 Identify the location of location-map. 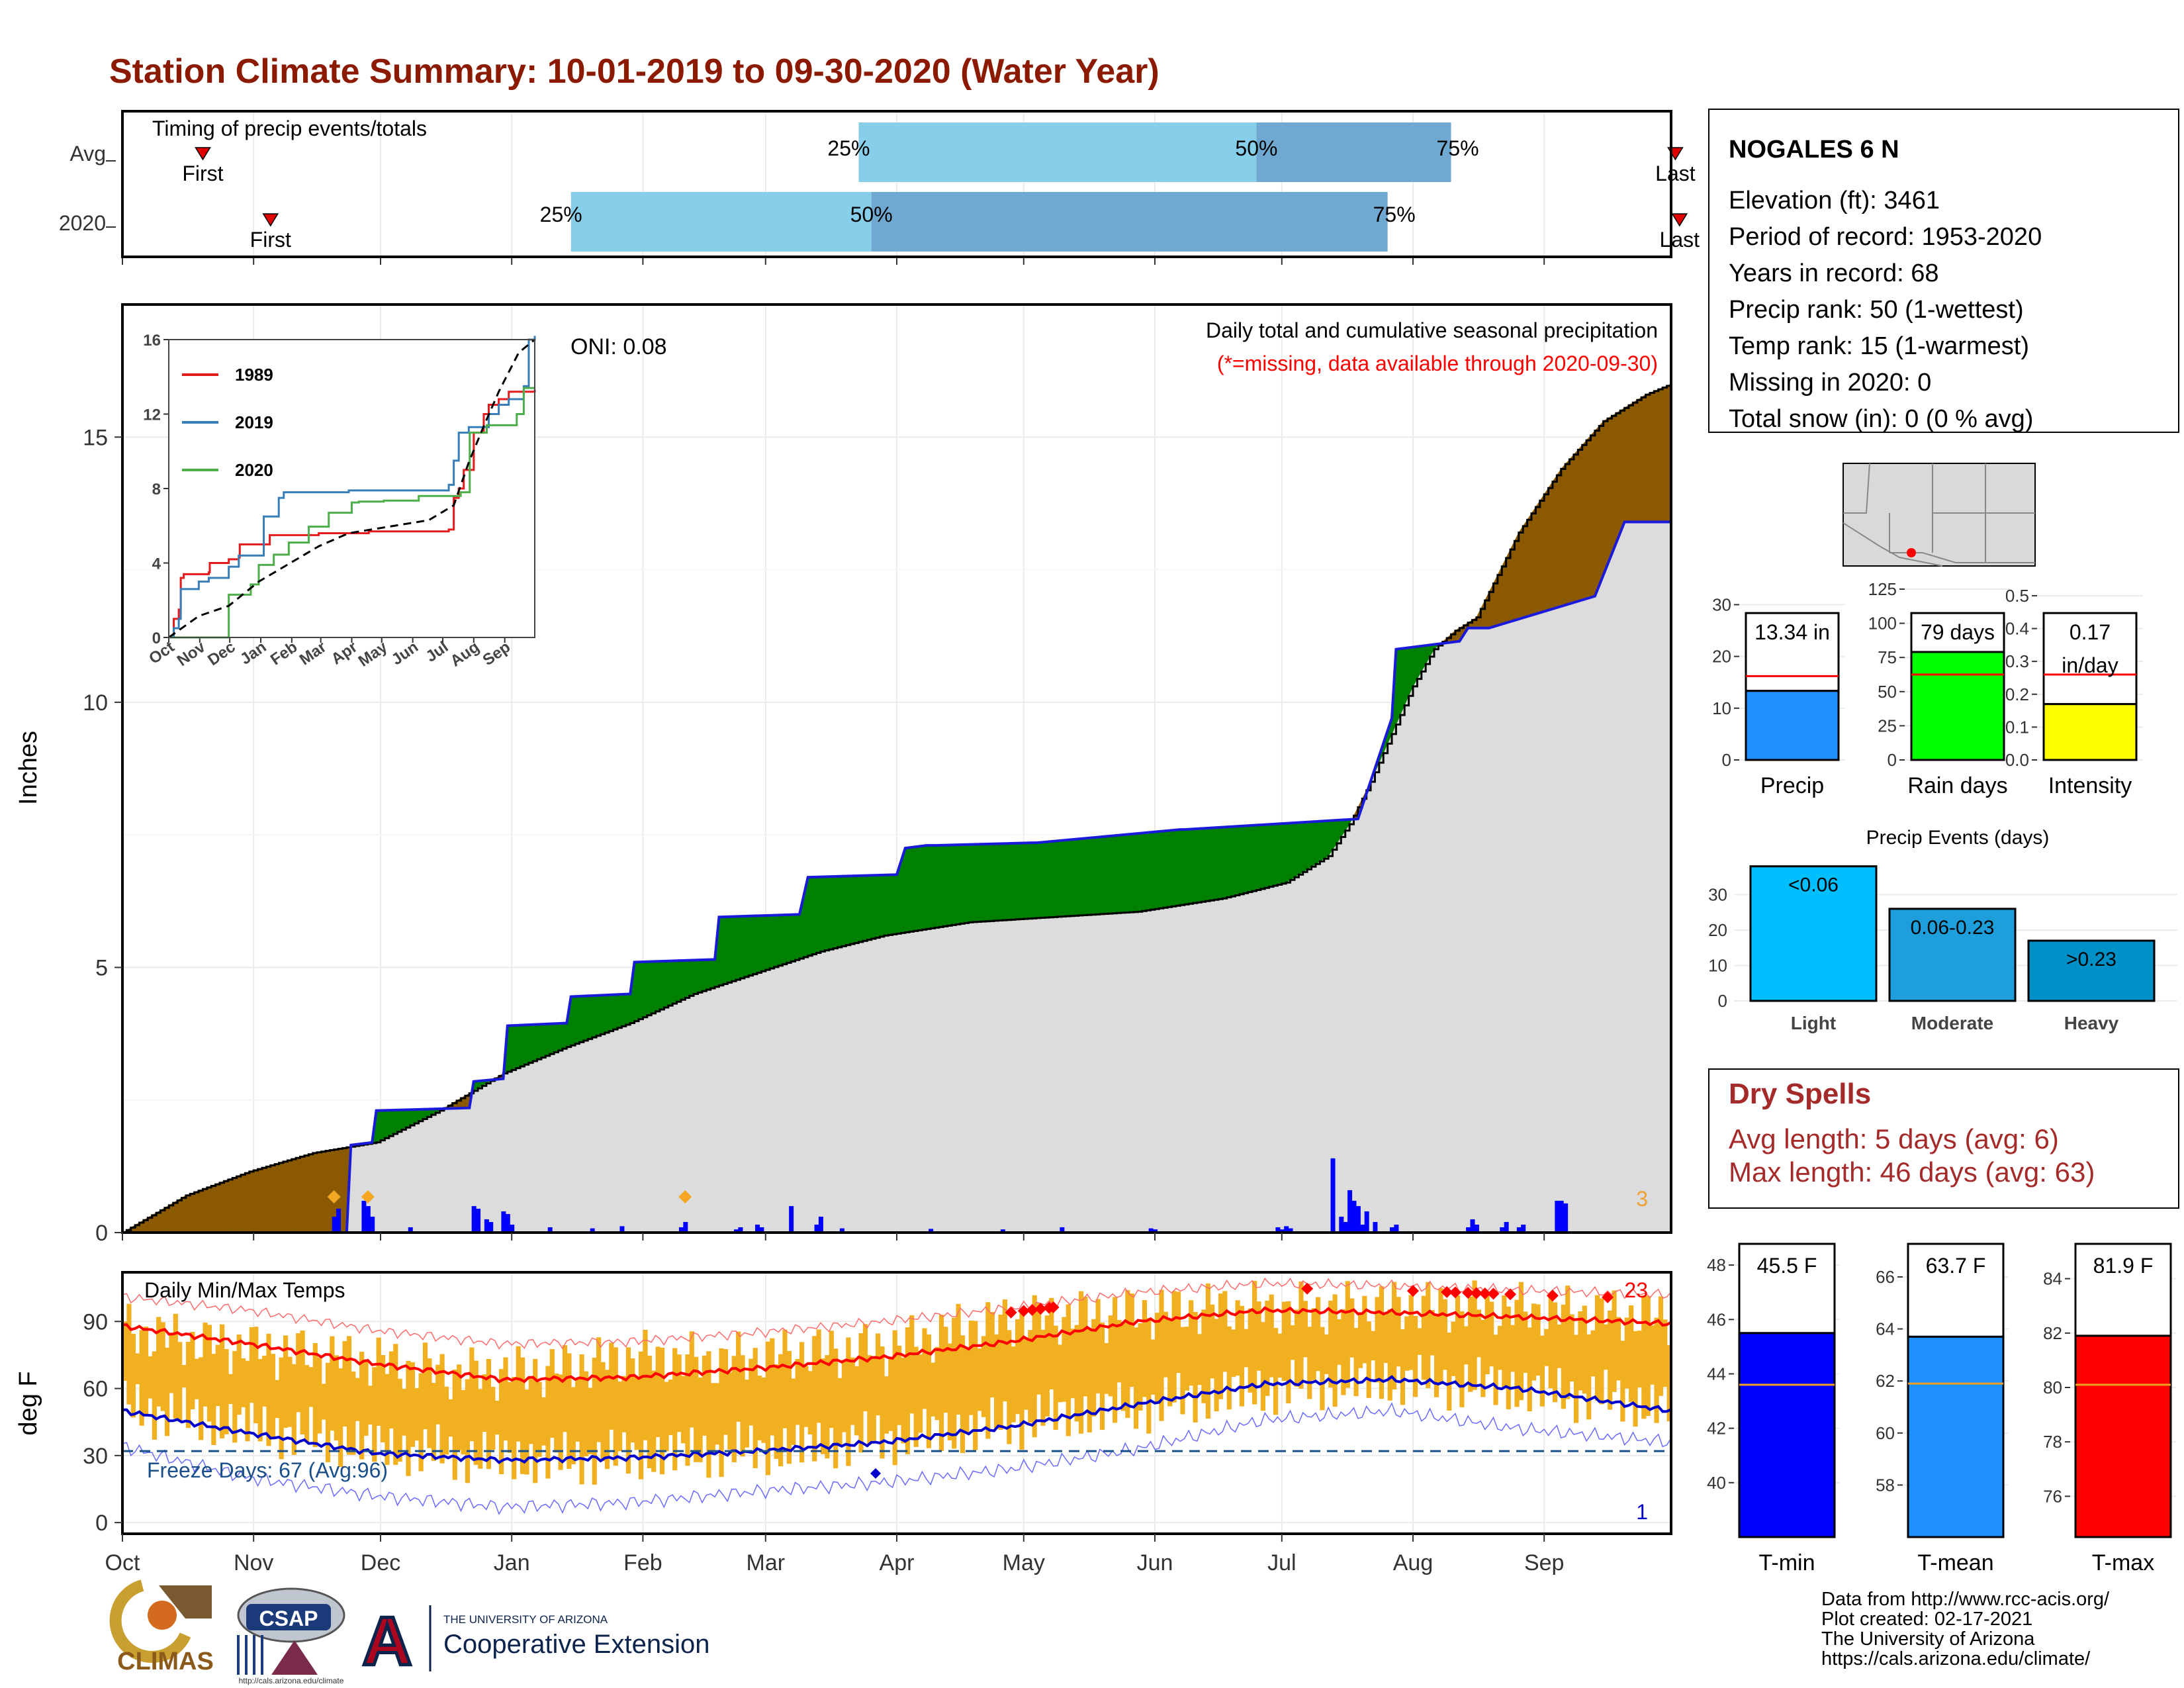
(1940, 515).